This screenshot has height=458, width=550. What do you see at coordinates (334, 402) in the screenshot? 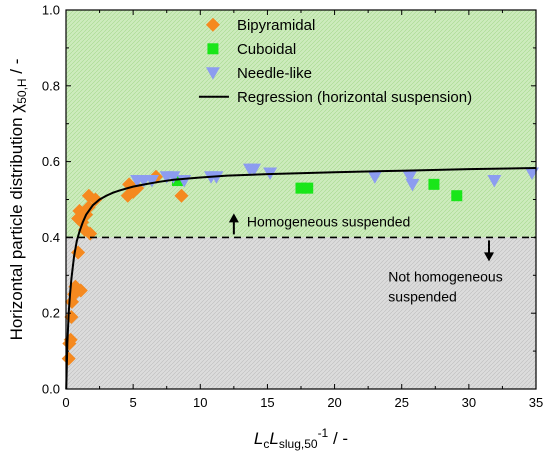
I see `x-tick-label: 20` at bounding box center [334, 402].